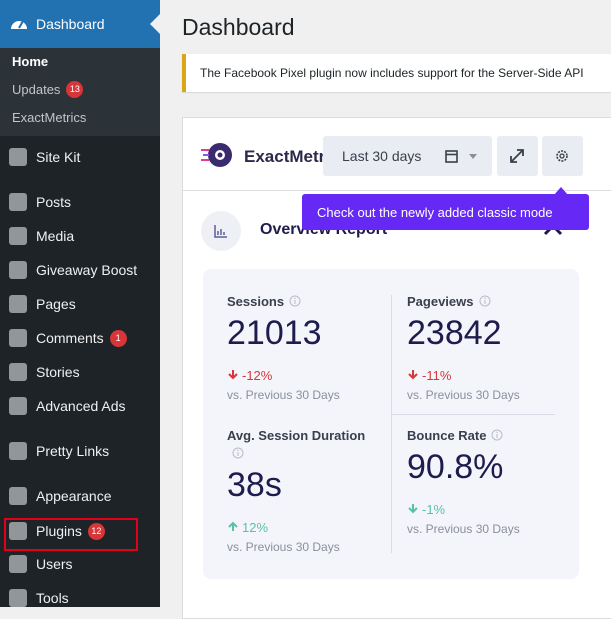 This screenshot has width=611, height=619. I want to click on stat-change: 12%, so click(299, 528).